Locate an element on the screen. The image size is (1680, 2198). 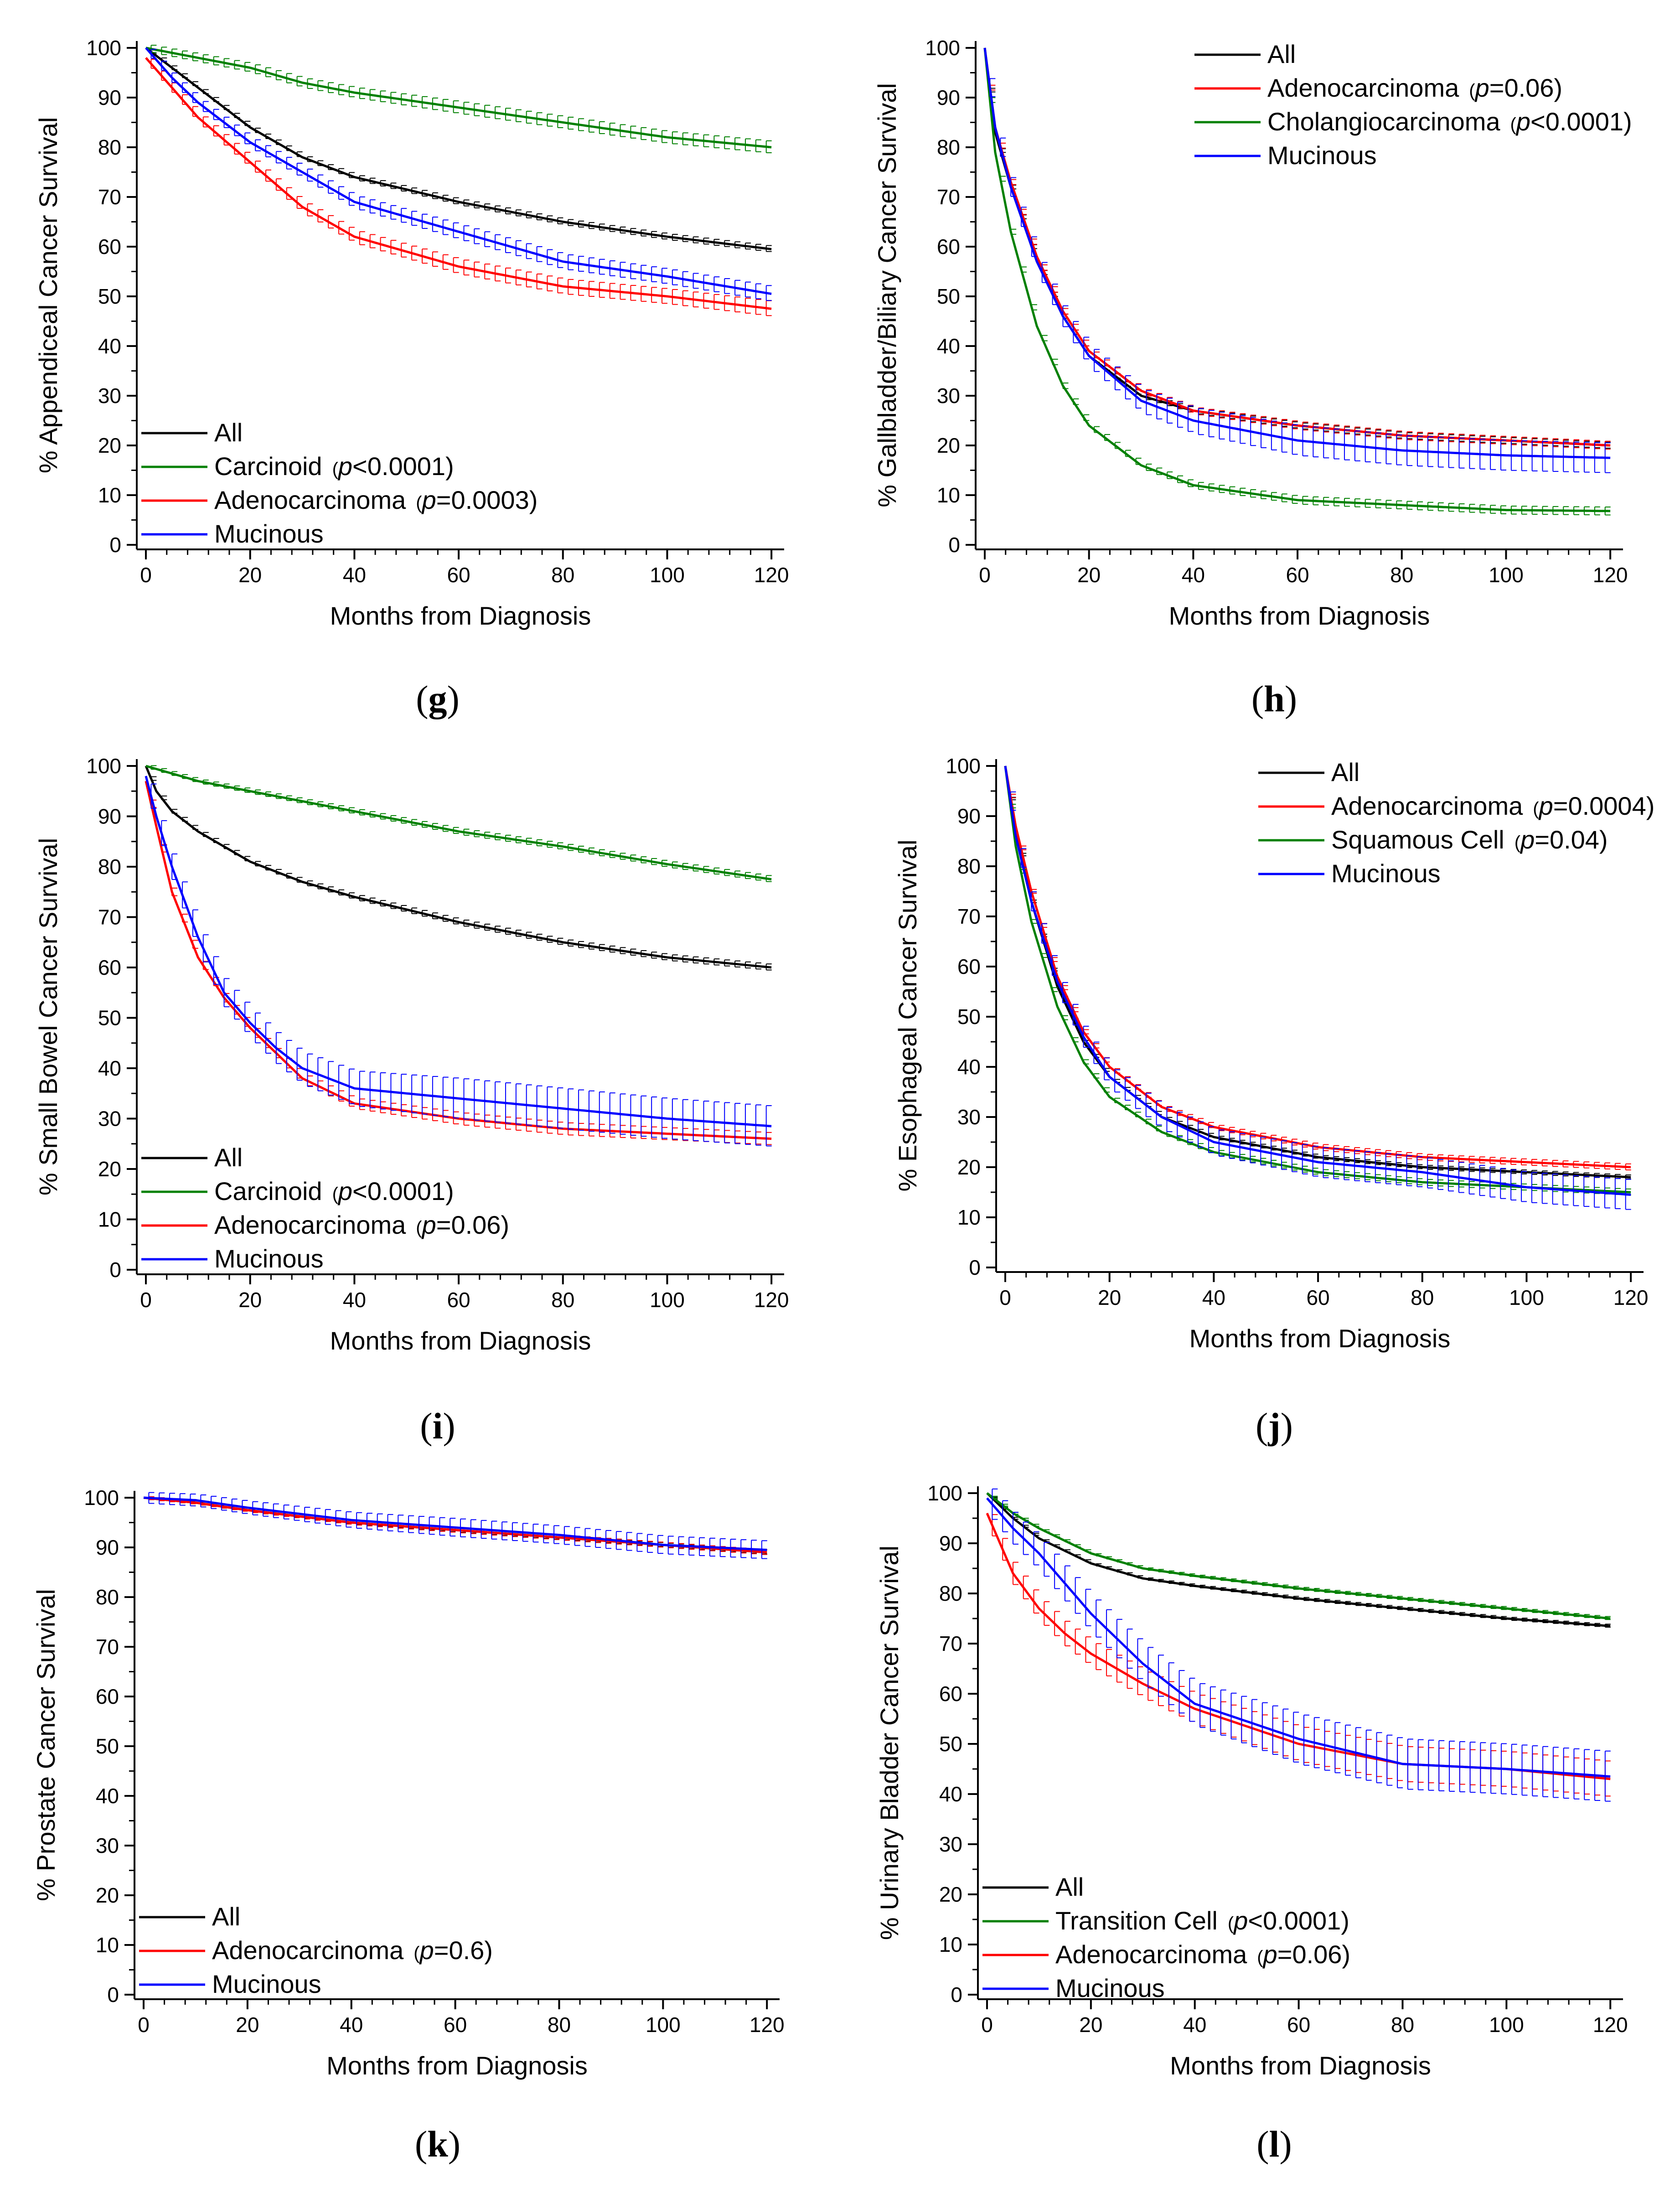
panel-label-letter: i is located at coordinates (438, 1426).